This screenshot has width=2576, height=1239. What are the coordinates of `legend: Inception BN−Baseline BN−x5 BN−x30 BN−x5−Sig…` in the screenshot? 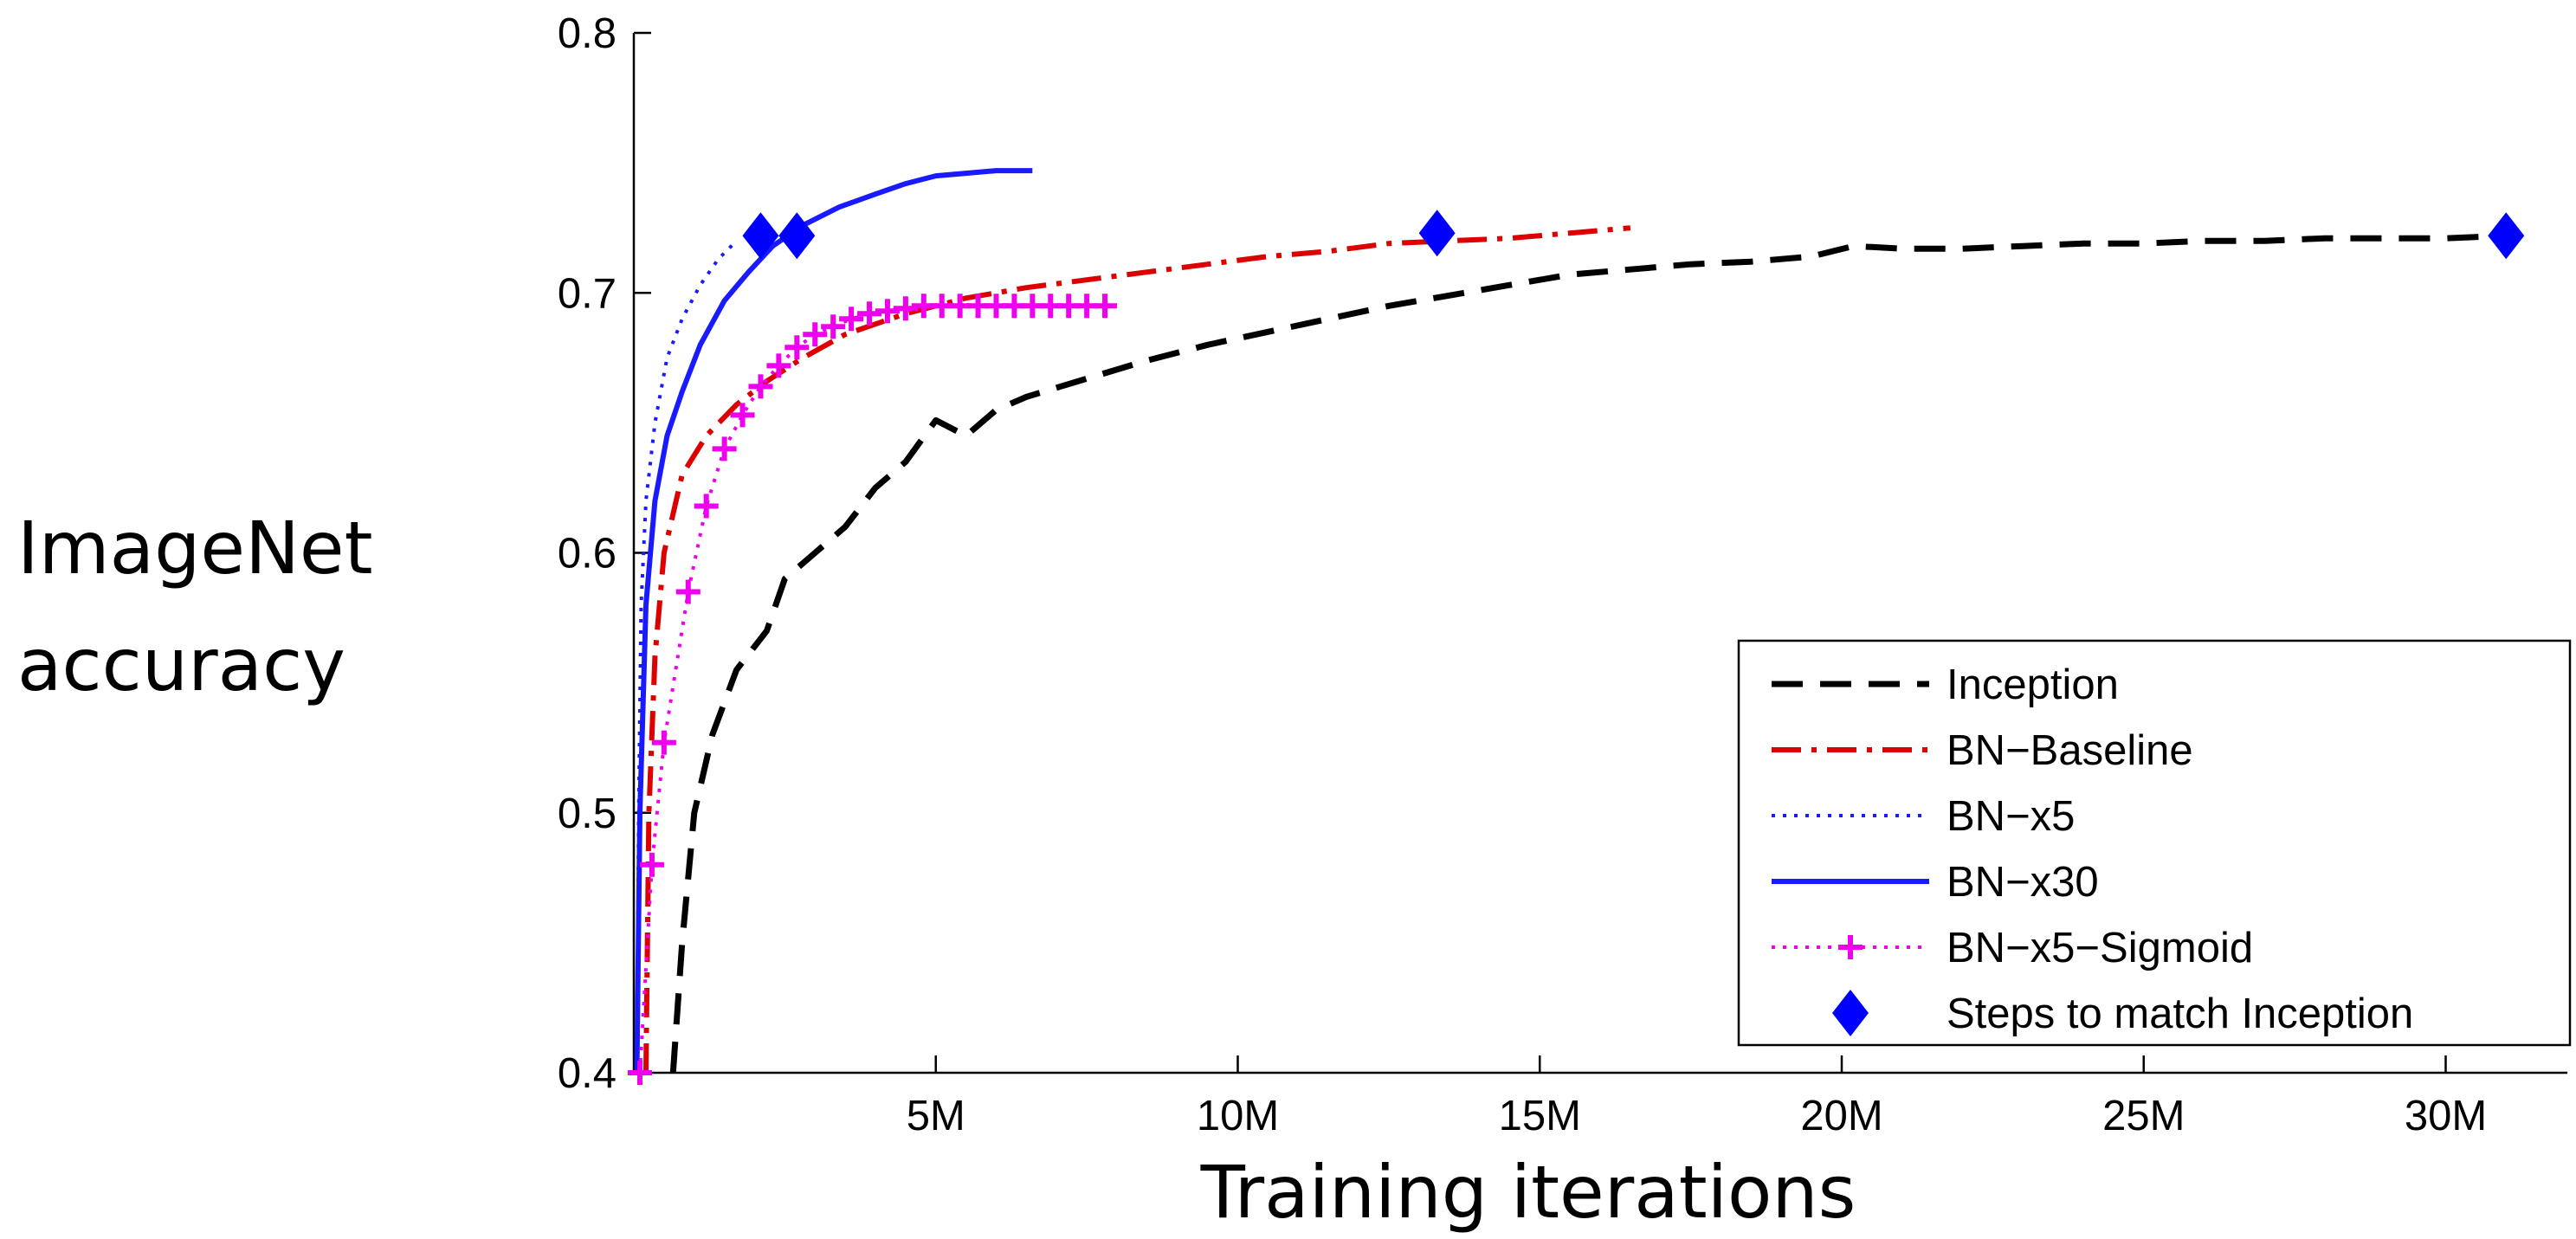 It's located at (2154, 843).